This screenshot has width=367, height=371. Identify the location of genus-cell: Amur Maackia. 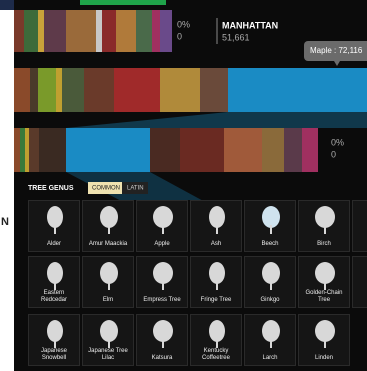
(108, 226).